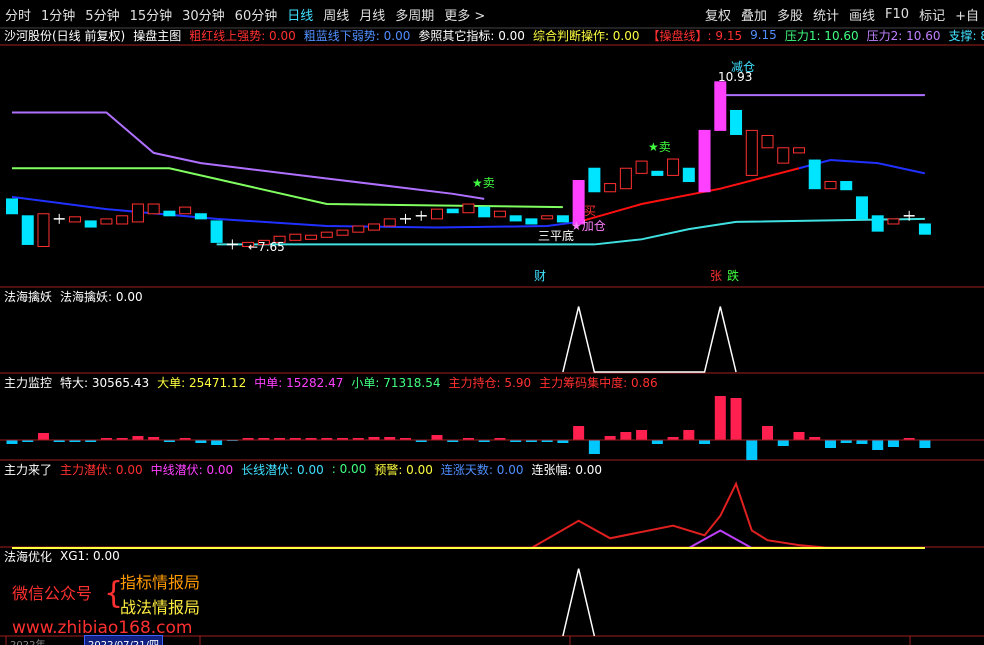  Describe the element at coordinates (471, 35) in the screenshot. I see `header-item: 参照其它指标: 0.00` at that location.